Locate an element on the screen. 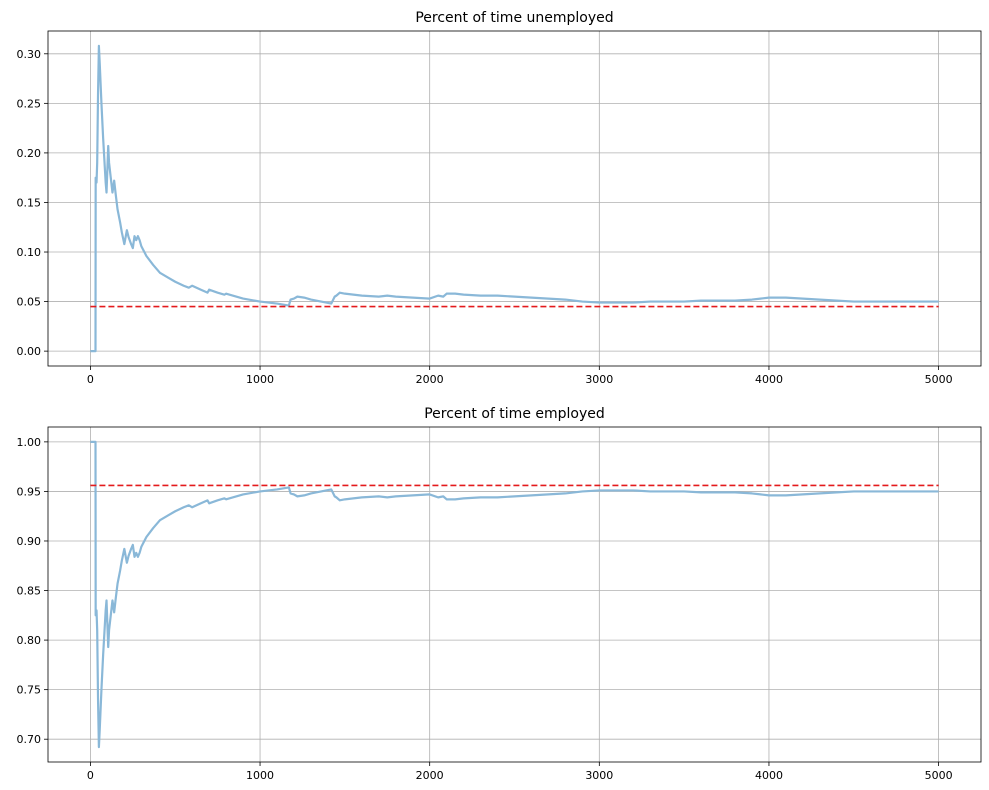 The image size is (989, 790). chart-title: Percent of time employed is located at coordinates (514, 414).